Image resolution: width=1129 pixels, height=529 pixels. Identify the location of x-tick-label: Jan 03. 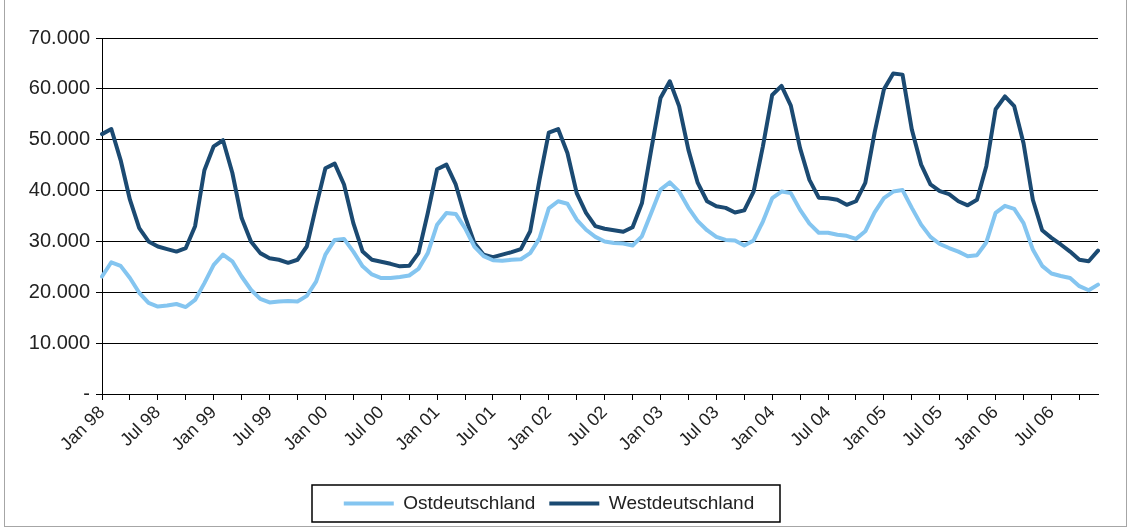
(640, 428).